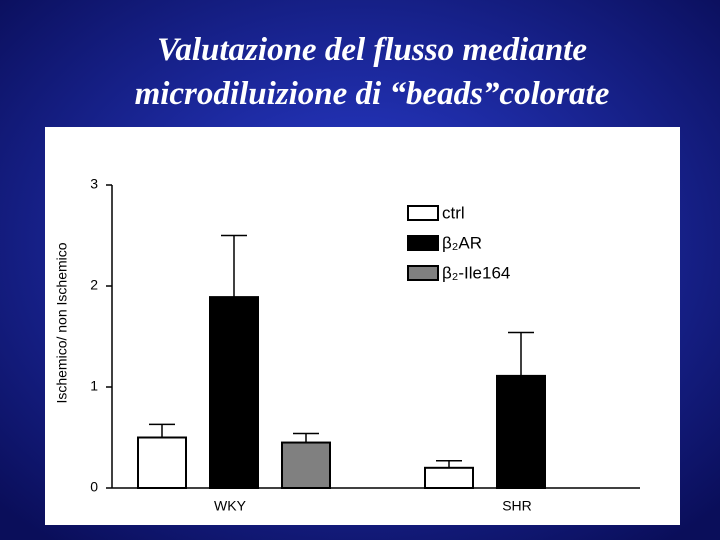  I want to click on legend-label: β₂-Ile164, so click(476, 272).